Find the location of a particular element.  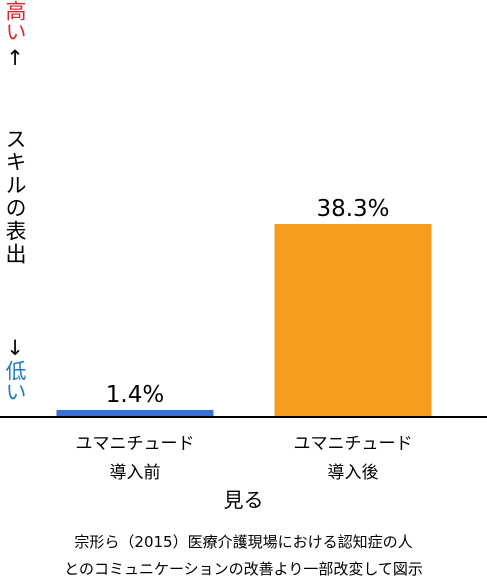

y-label-high: 高い is located at coordinates (15, 21).